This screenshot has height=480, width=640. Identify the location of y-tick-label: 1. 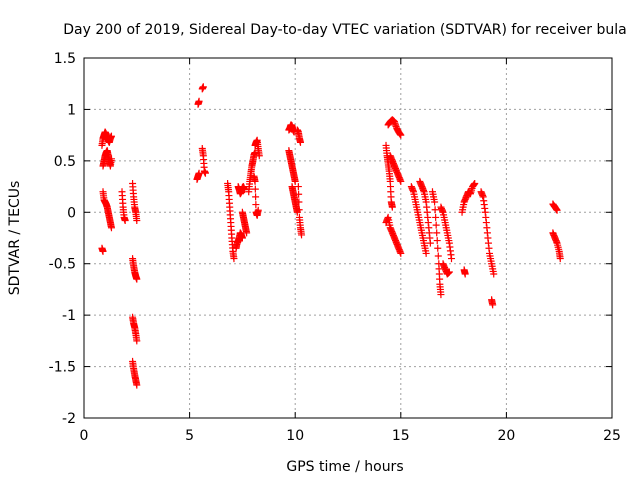
(71, 110).